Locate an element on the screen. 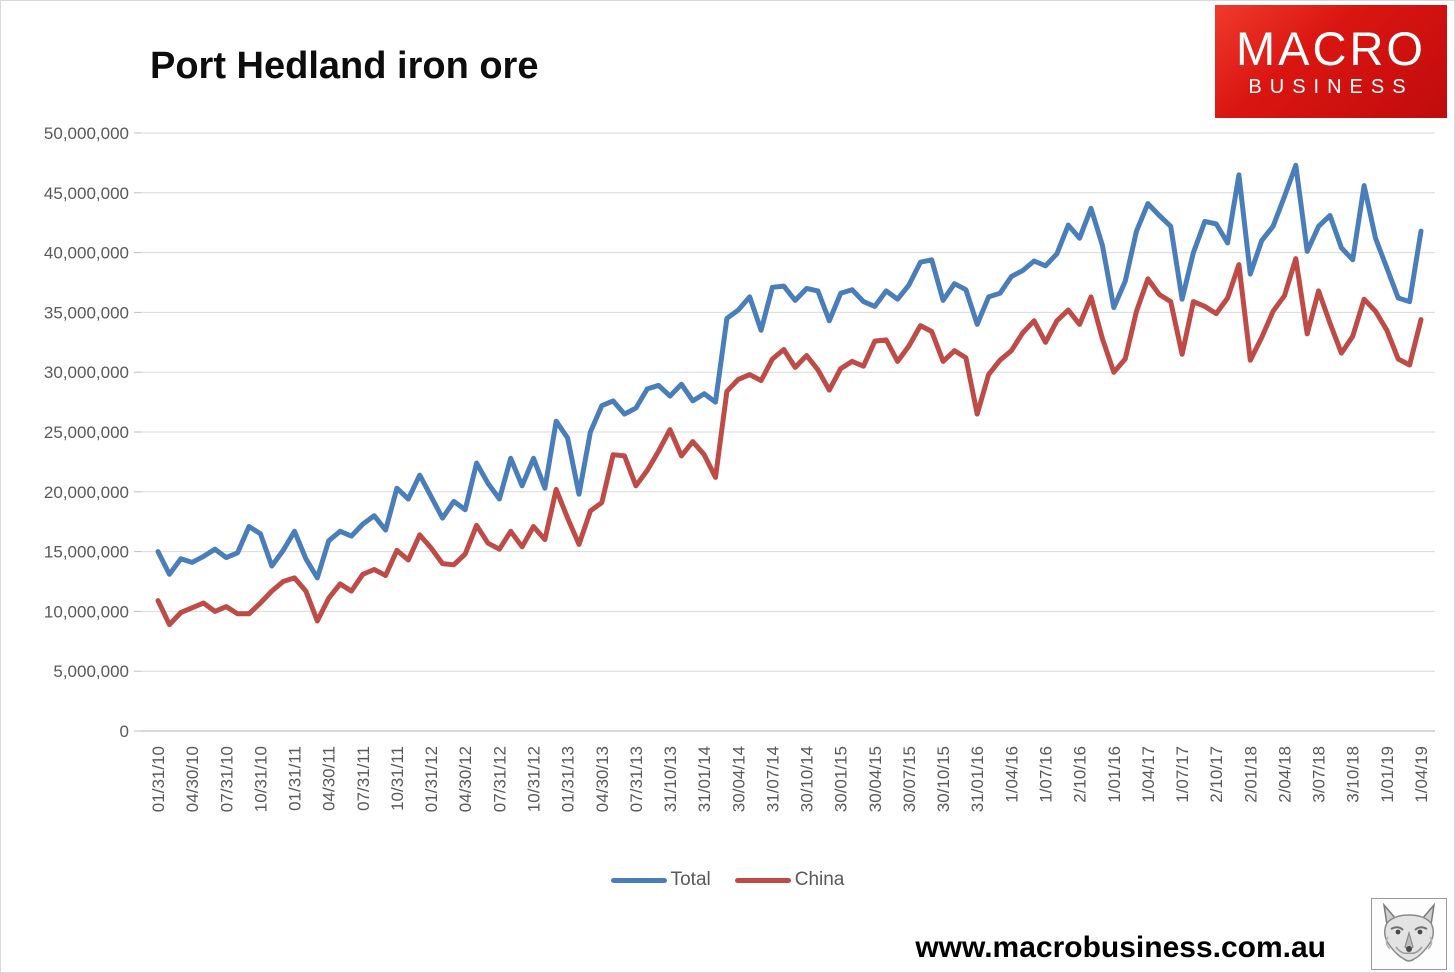 This screenshot has width=1455, height=973. x-axis-tick-label: 07/31/10 is located at coordinates (226, 779).